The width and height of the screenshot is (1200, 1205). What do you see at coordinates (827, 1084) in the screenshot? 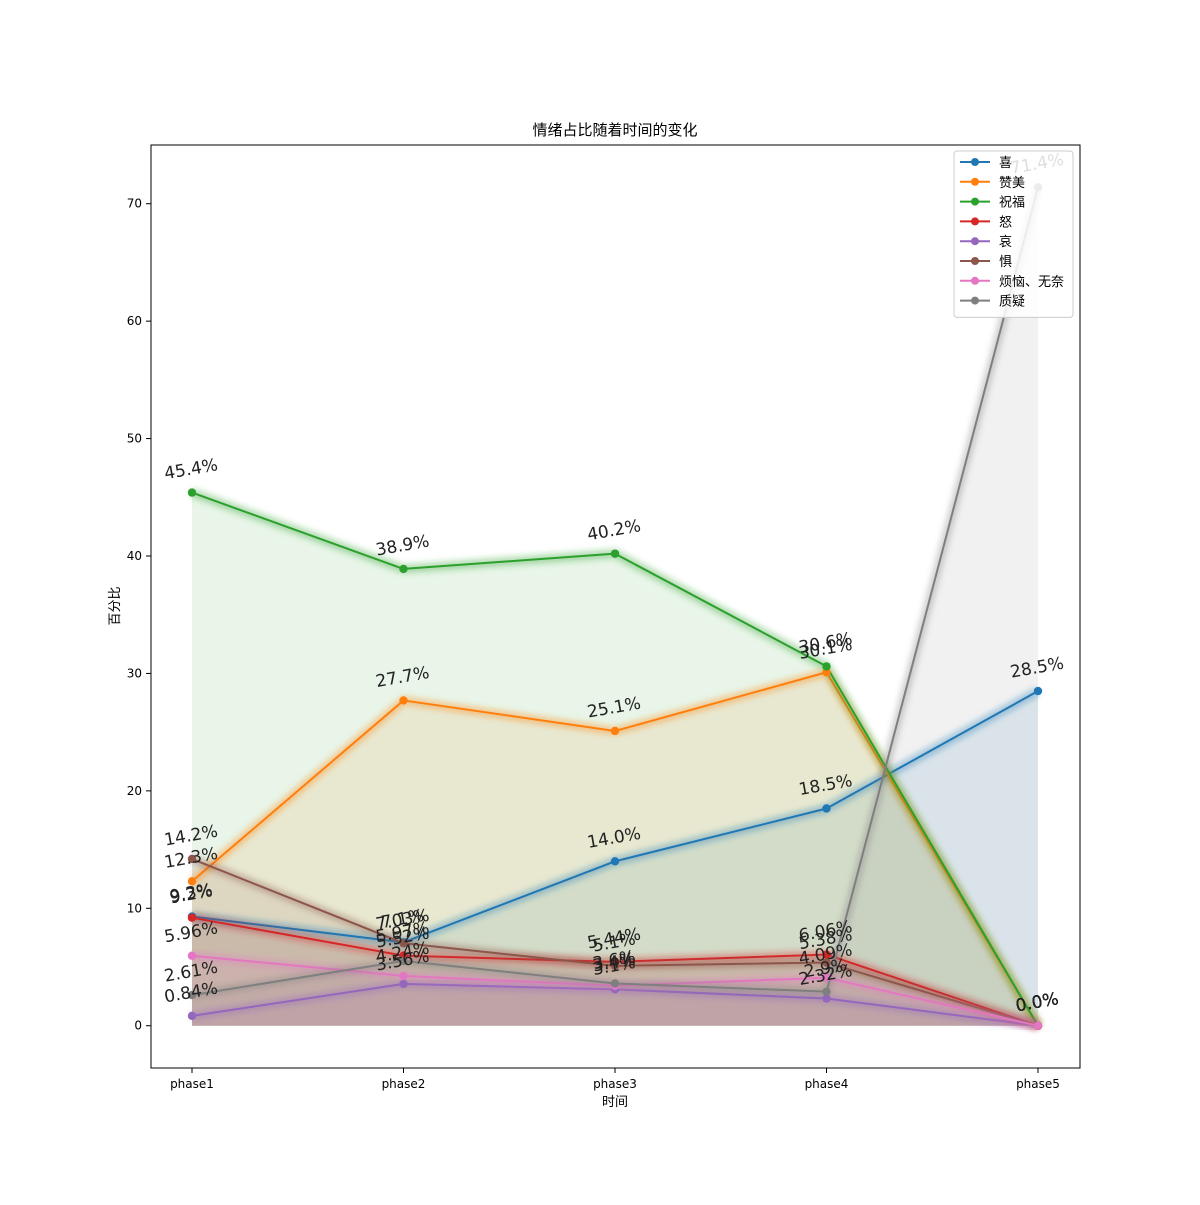
I see `x-tick-label: phase4` at bounding box center [827, 1084].